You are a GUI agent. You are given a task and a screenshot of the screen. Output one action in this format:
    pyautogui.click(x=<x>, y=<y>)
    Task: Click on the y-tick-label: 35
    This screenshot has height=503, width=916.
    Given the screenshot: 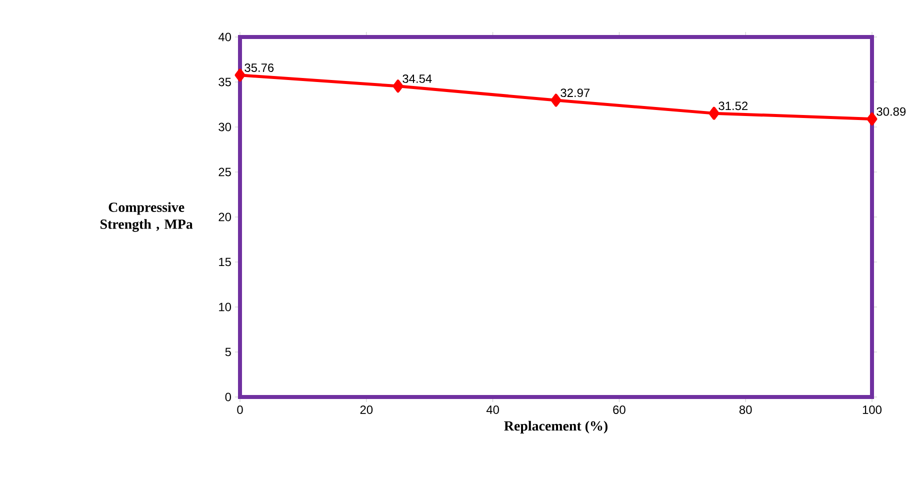 What is the action you would take?
    pyautogui.click(x=224, y=82)
    